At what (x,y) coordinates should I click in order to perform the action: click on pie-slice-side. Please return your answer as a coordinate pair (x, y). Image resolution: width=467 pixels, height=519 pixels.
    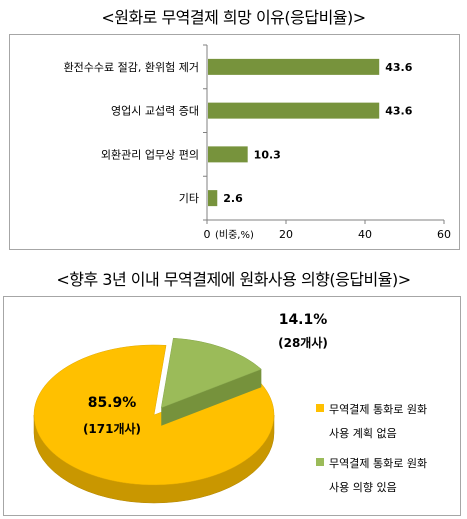
    Looking at the image, I should click on (211, 397).